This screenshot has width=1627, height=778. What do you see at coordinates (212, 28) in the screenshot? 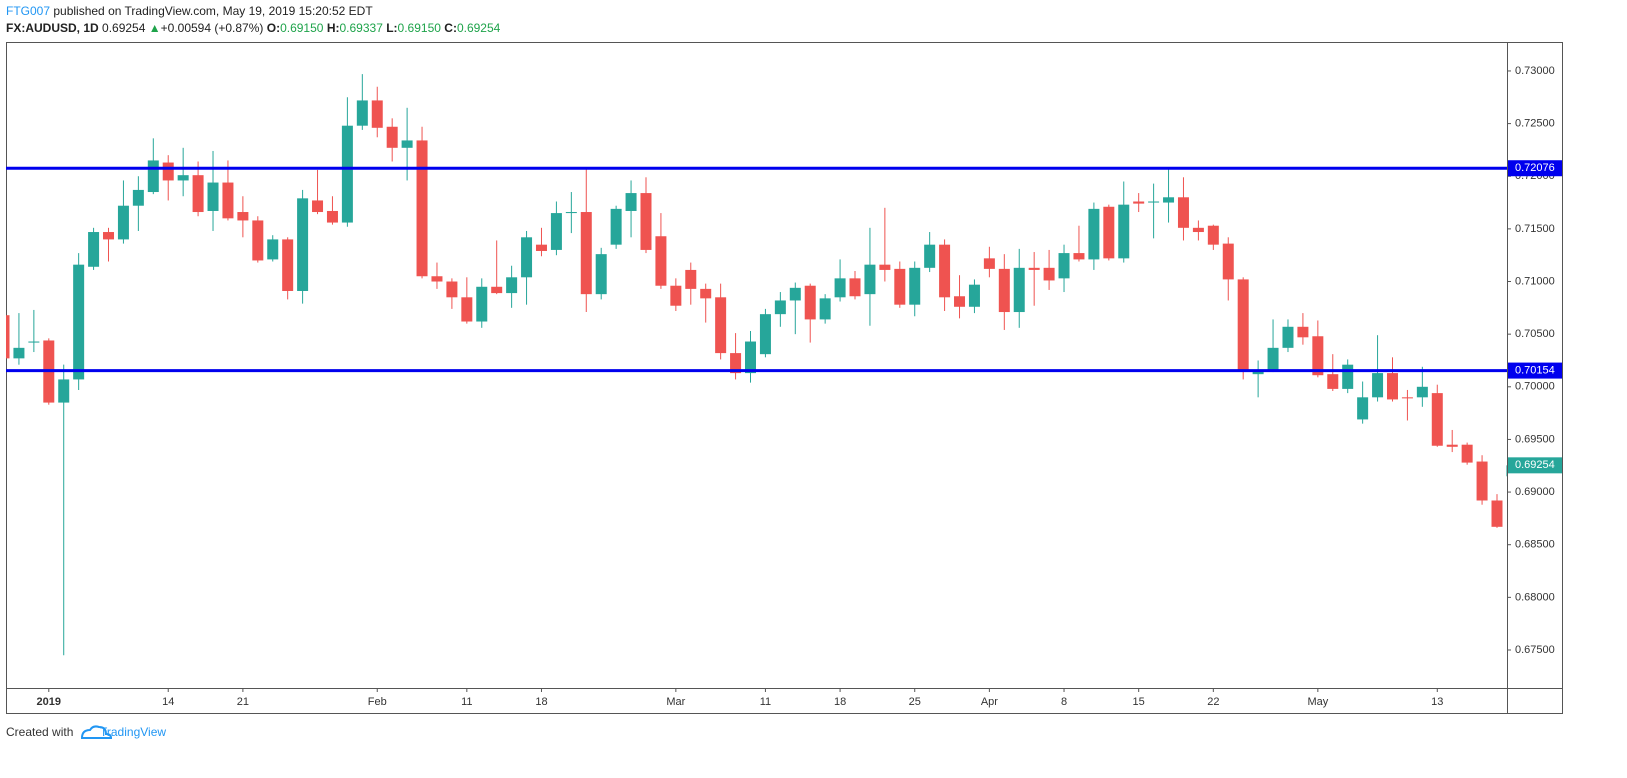
I see `change: +0.00594 (+0.87%)` at bounding box center [212, 28].